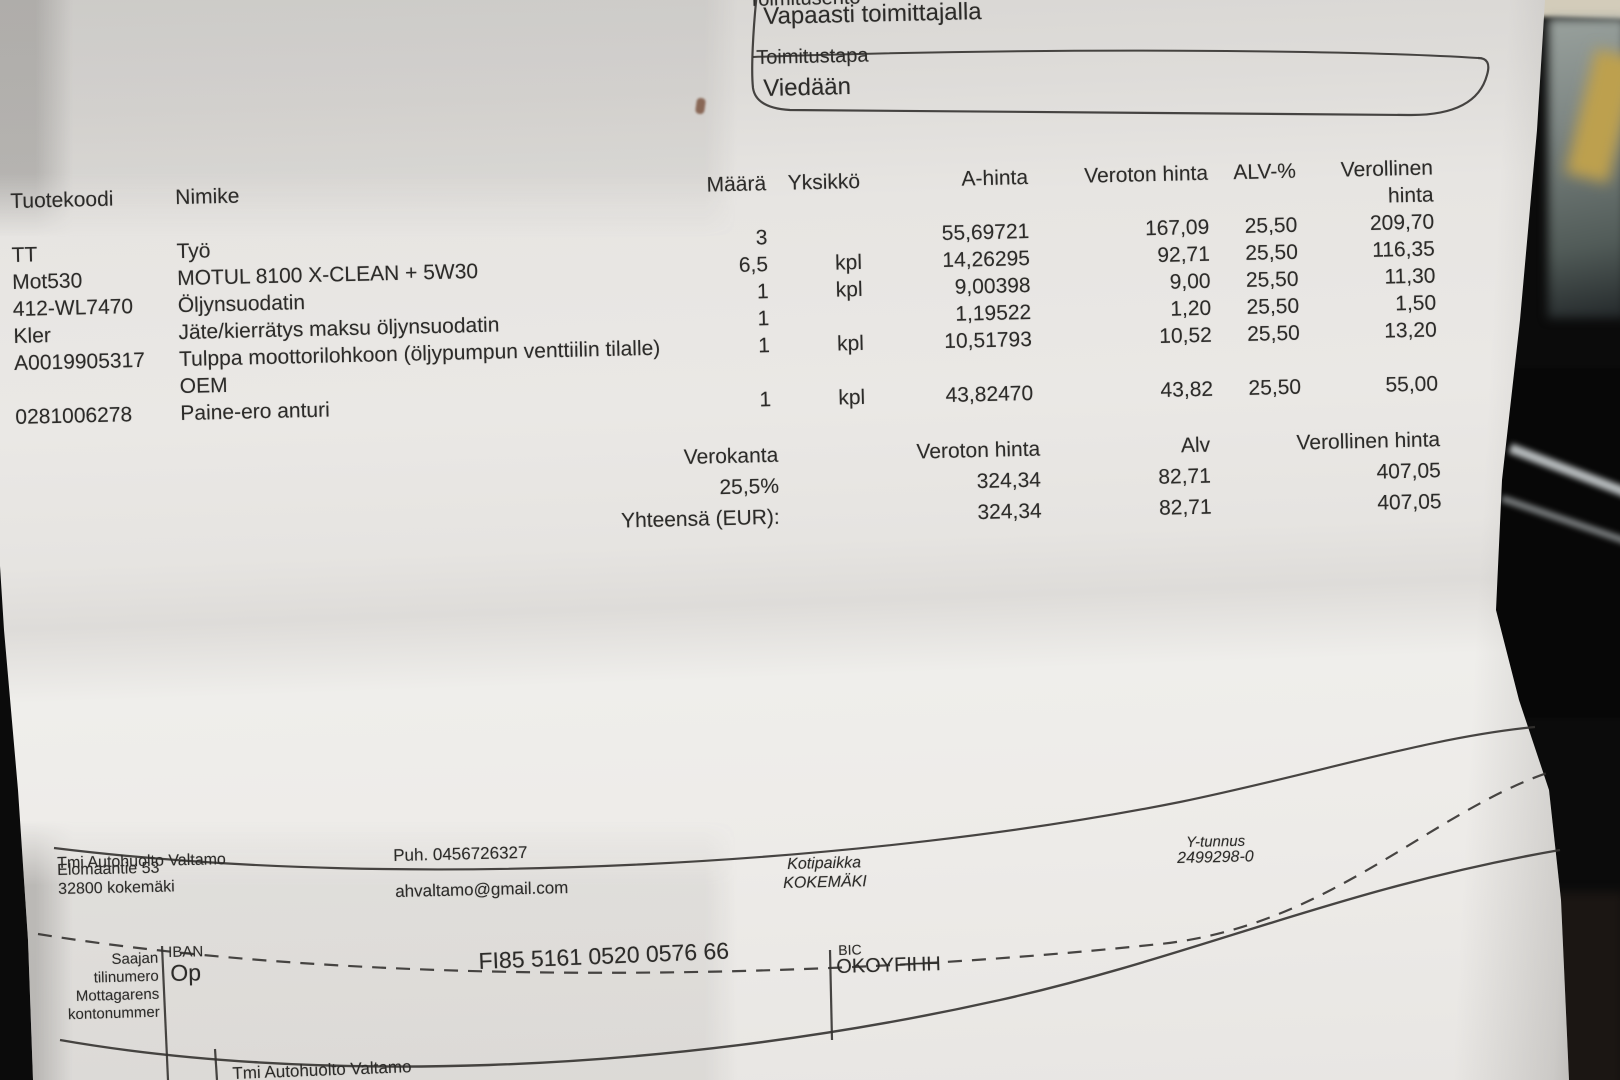 The image size is (1620, 1080). What do you see at coordinates (186, 972) in the screenshot?
I see `bank-name: Op` at bounding box center [186, 972].